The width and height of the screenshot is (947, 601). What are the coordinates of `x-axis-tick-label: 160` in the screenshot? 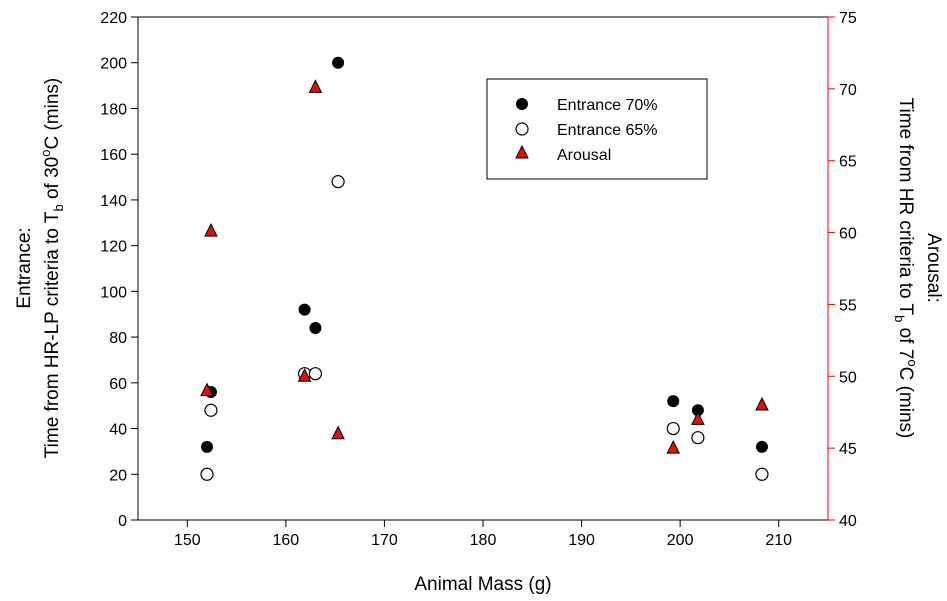 It's located at (286, 540).